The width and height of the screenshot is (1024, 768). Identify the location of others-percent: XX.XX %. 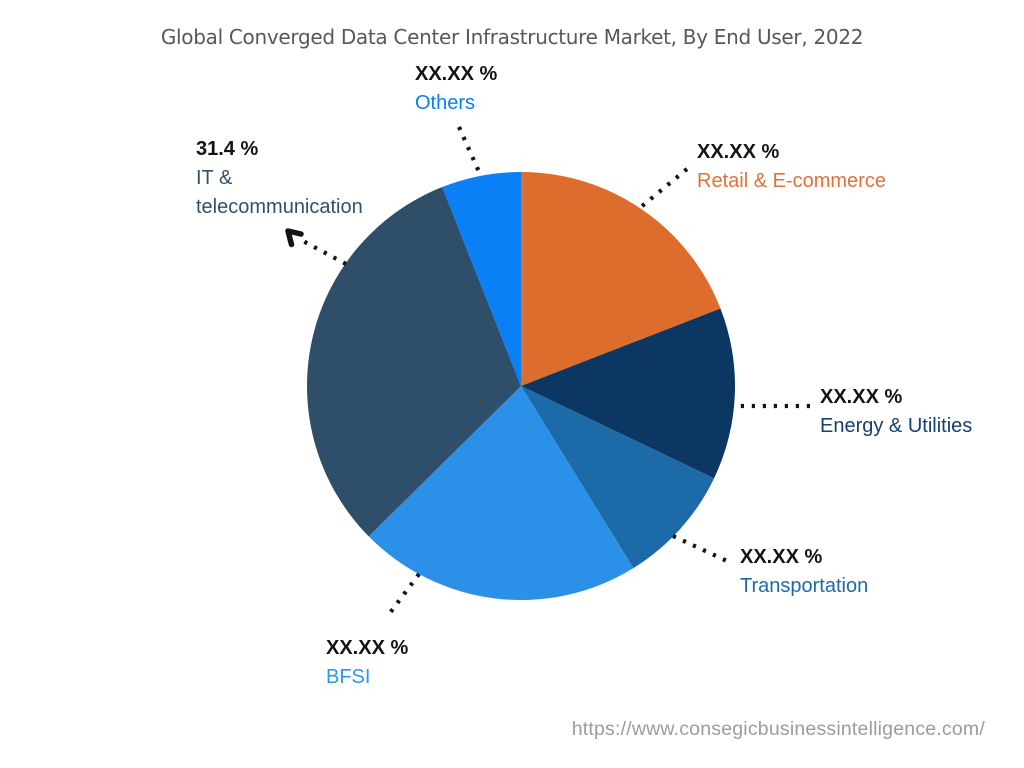
(456, 74).